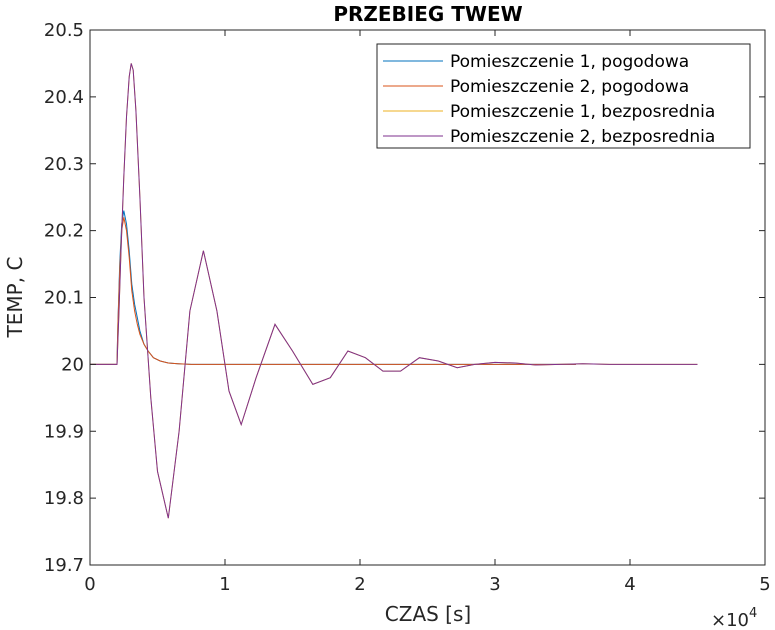 The height and width of the screenshot is (630, 775). I want to click on y-axis-label: TEMP, C, so click(15, 298).